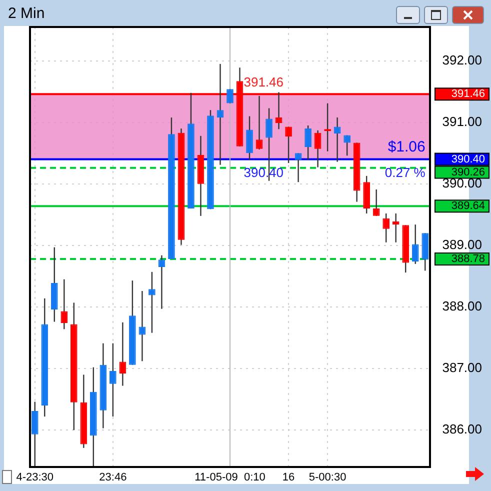 This screenshot has width=491, height=491. What do you see at coordinates (264, 82) in the screenshot?
I see `annotation: 391.46` at bounding box center [264, 82].